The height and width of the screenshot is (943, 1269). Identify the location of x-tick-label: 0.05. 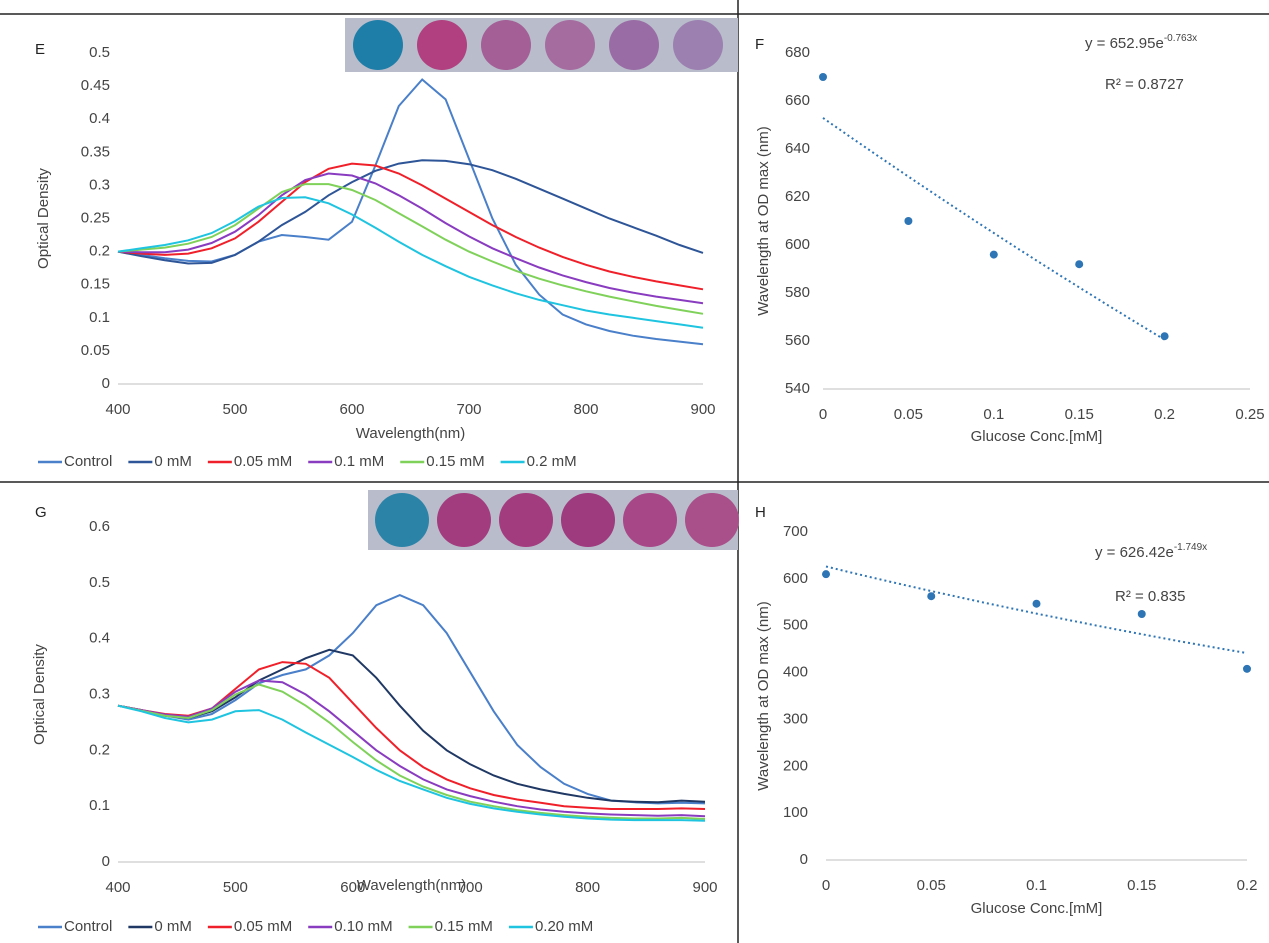
(931, 885).